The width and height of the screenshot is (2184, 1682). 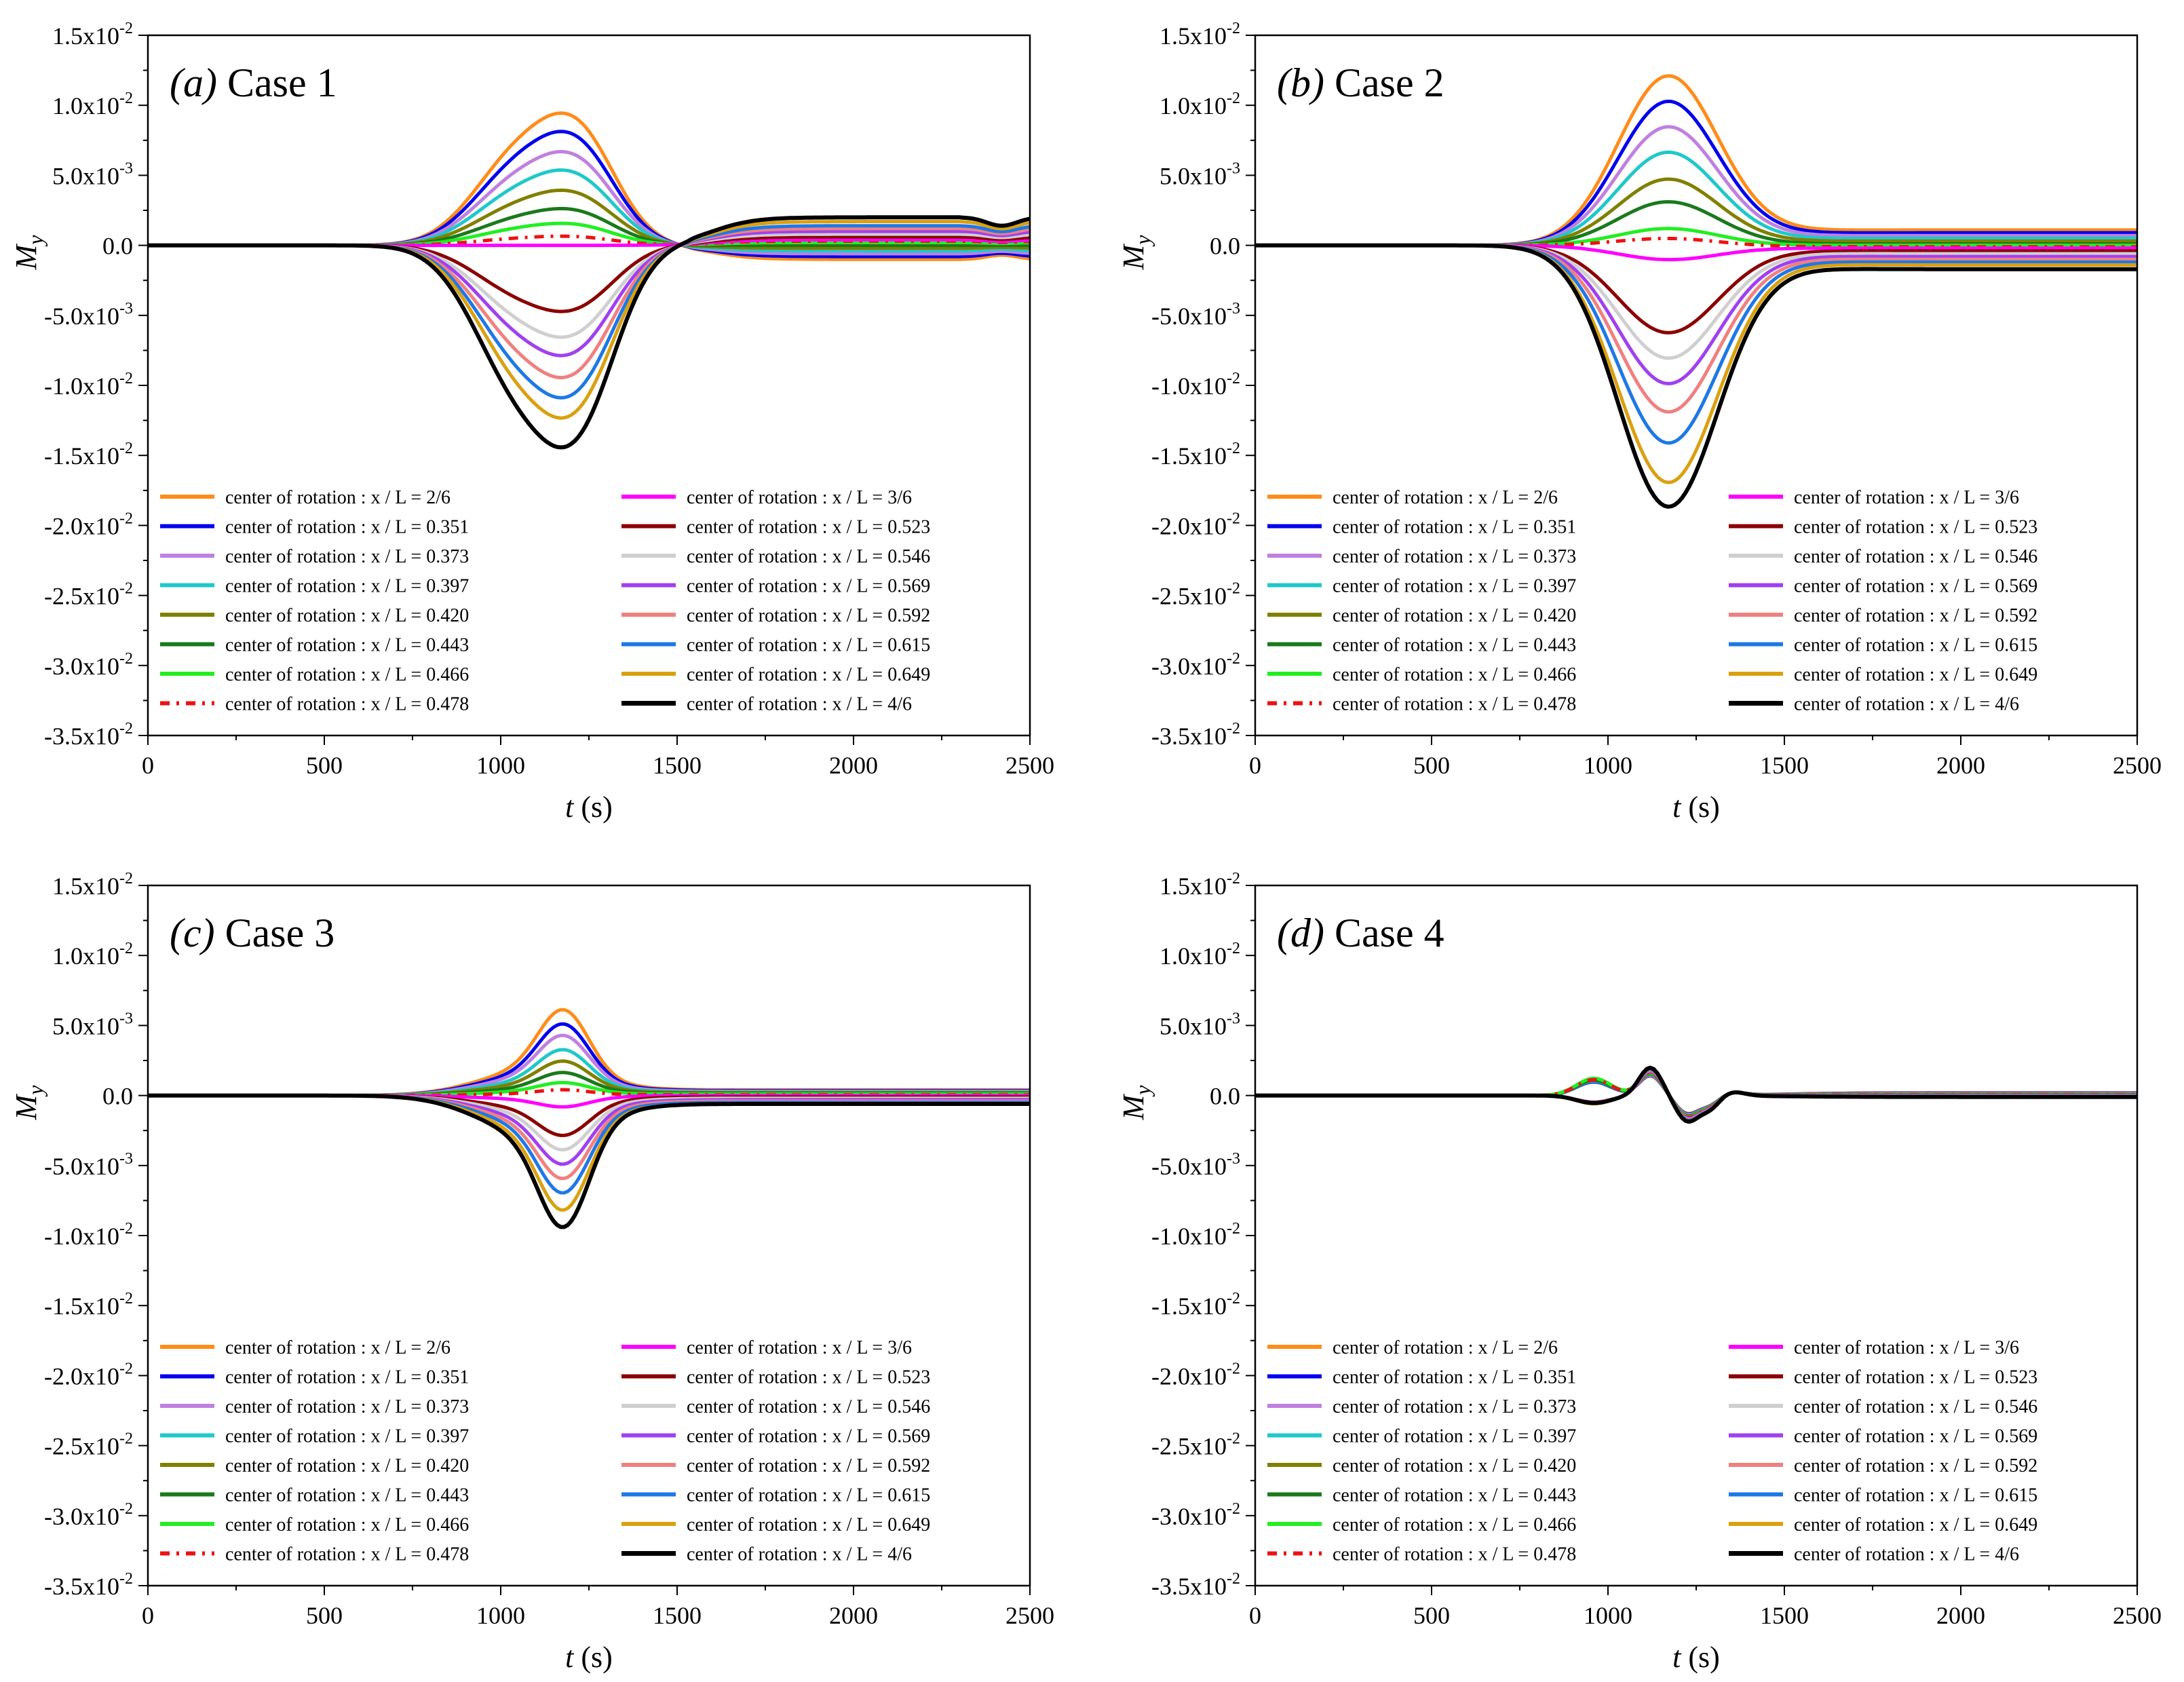 What do you see at coordinates (117, 1096) in the screenshot?
I see `y-tick-mantissa: 0.0` at bounding box center [117, 1096].